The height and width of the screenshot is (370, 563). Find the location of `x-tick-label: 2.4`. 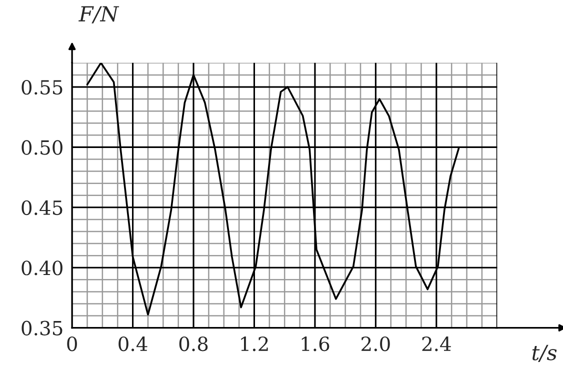

x-tick-label: 2.4 is located at coordinates (436, 344).